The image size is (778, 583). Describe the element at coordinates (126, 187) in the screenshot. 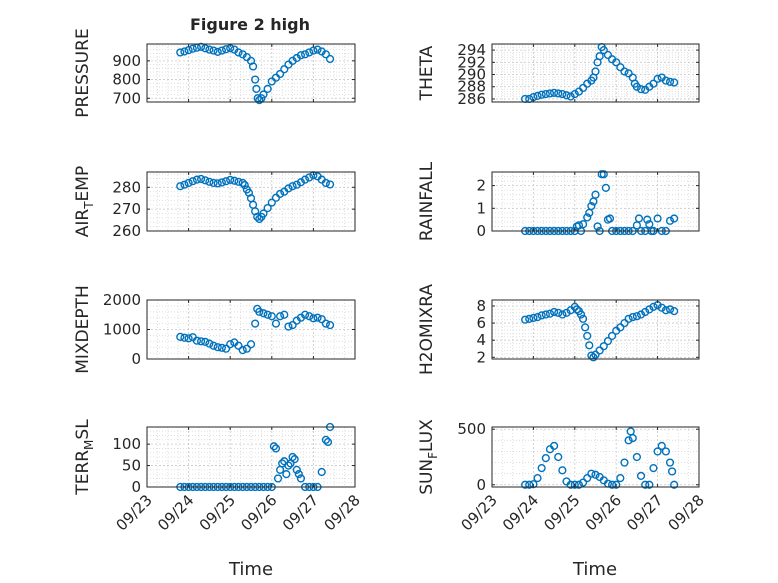

I see `air_temp-y-tick-label: 280` at that location.